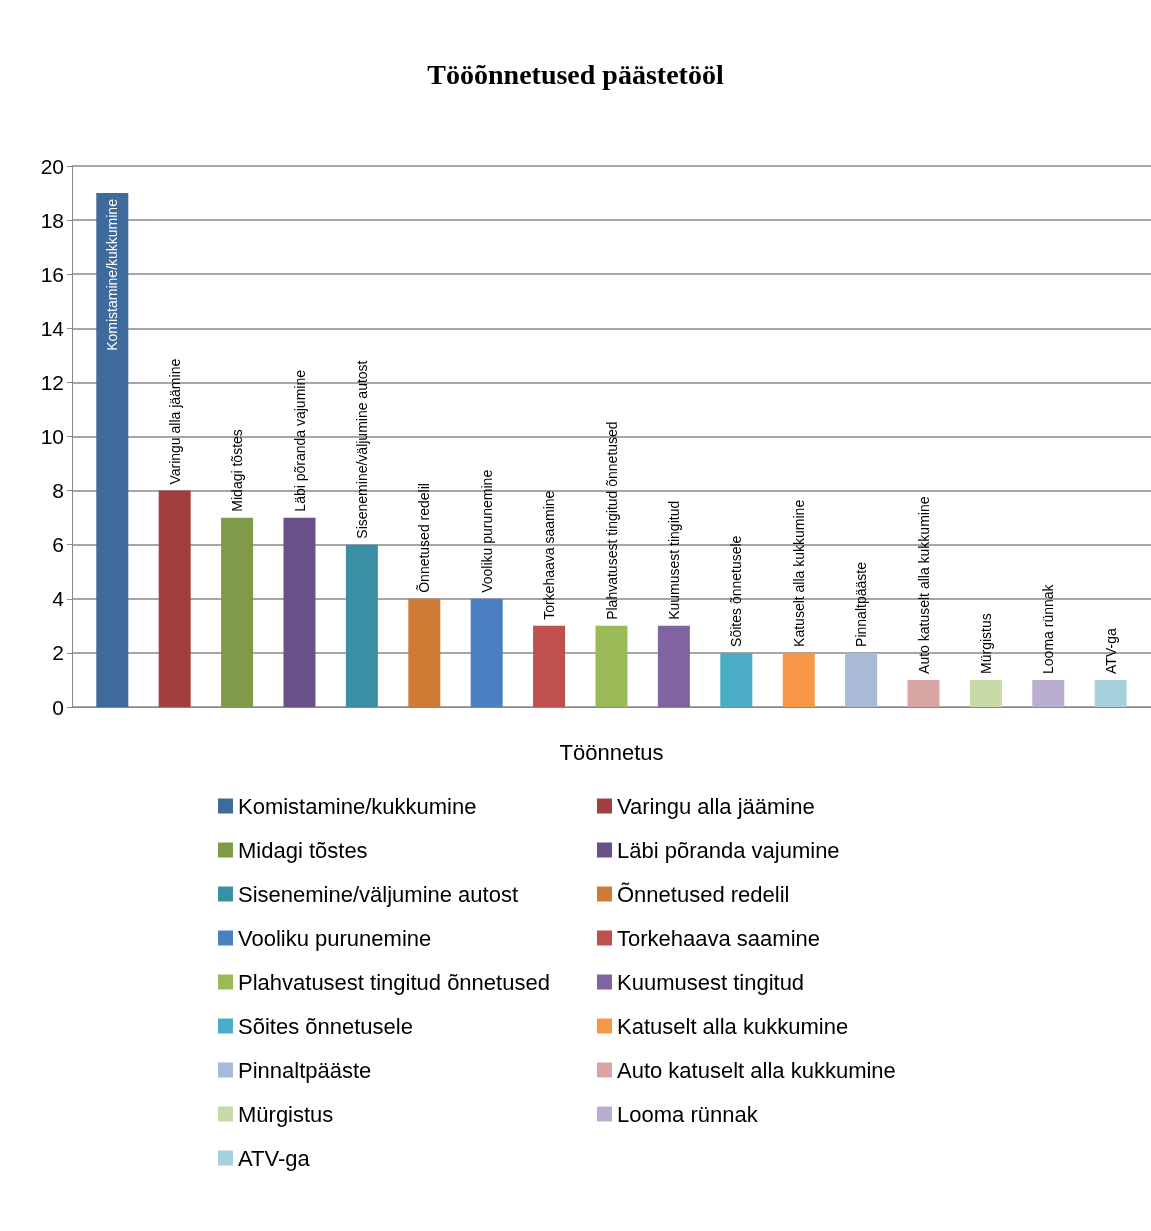  What do you see at coordinates (52, 436) in the screenshot?
I see `y-tick-label: 10` at bounding box center [52, 436].